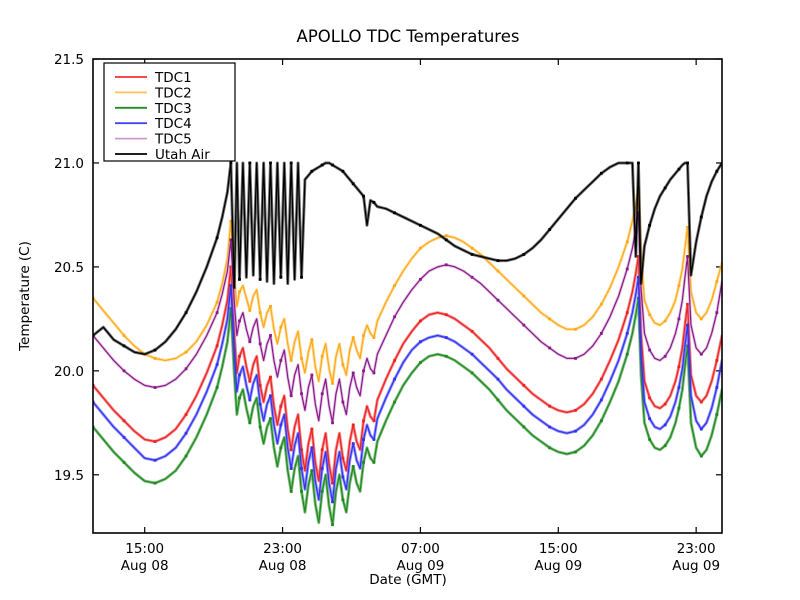 The width and height of the screenshot is (800, 600). What do you see at coordinates (69, 476) in the screenshot?
I see `y-tick-label: 19.5` at bounding box center [69, 476].